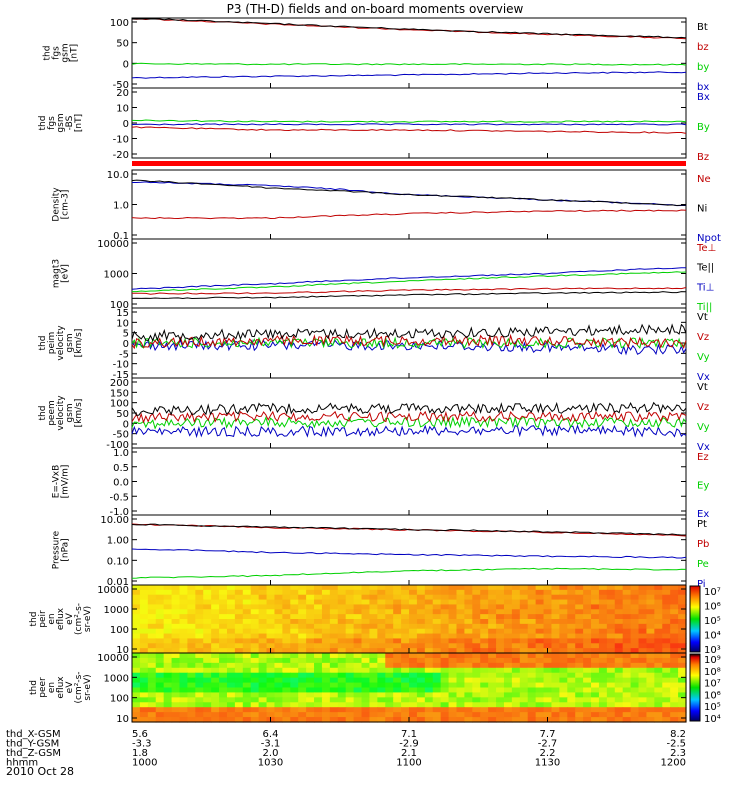 The image size is (750, 800). What do you see at coordinates (61, 343) in the screenshot?
I see `y-axis-label: thd peim velocity gsm [km/s]` at bounding box center [61, 343].